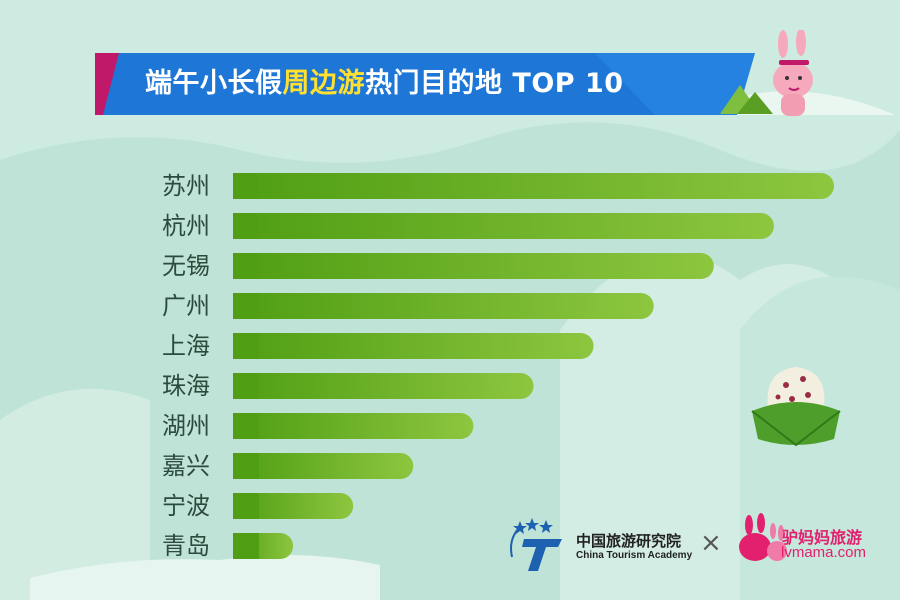 Image resolution: width=900 pixels, height=600 pixels. What do you see at coordinates (634, 555) in the screenshot?
I see `cta-logo-text-en: China Tourism Academy` at bounding box center [634, 555].